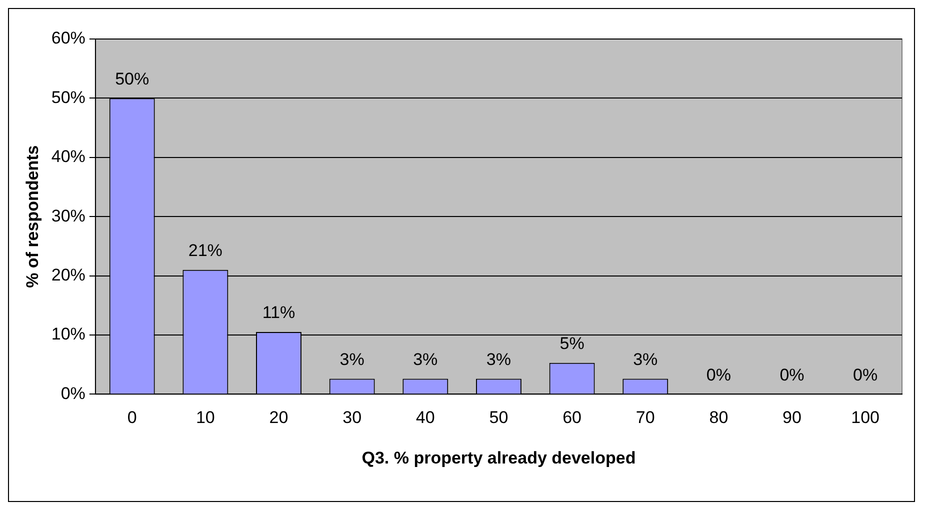 Image resolution: width=925 pixels, height=512 pixels. Describe the element at coordinates (352, 418) in the screenshot. I see `x-tick-label: 30` at that location.